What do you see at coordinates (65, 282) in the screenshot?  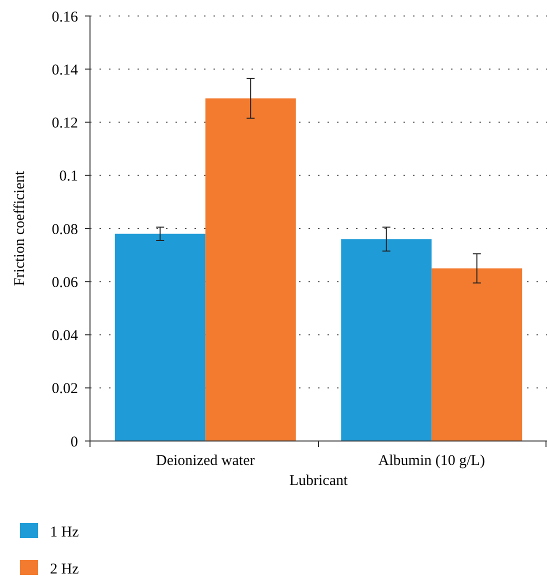 I see `y-tick-label: 0.06` at bounding box center [65, 282].